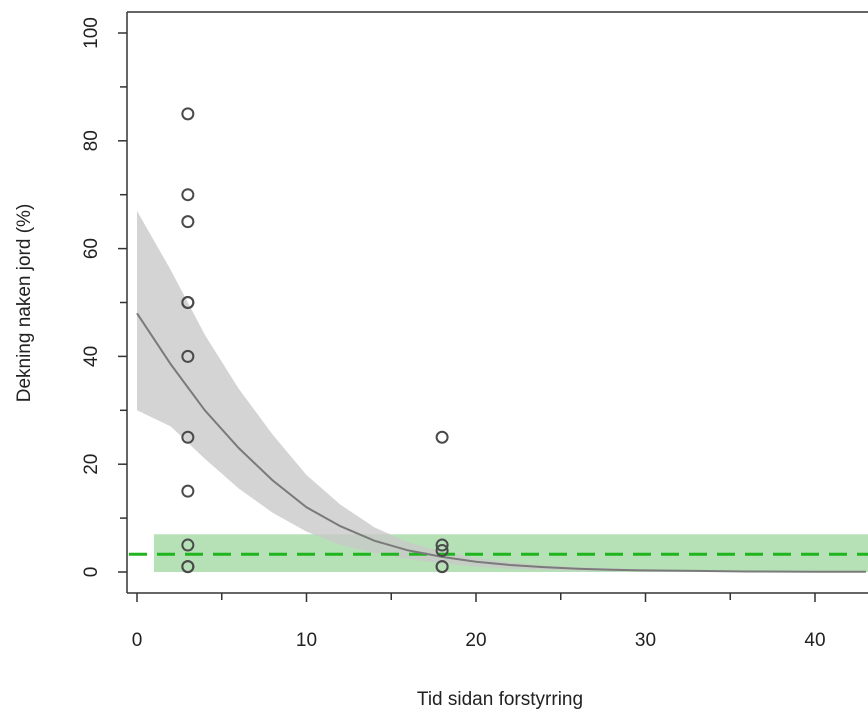 This screenshot has height=716, width=868. Describe the element at coordinates (91, 140) in the screenshot. I see `y-tick-label: 80` at that location.